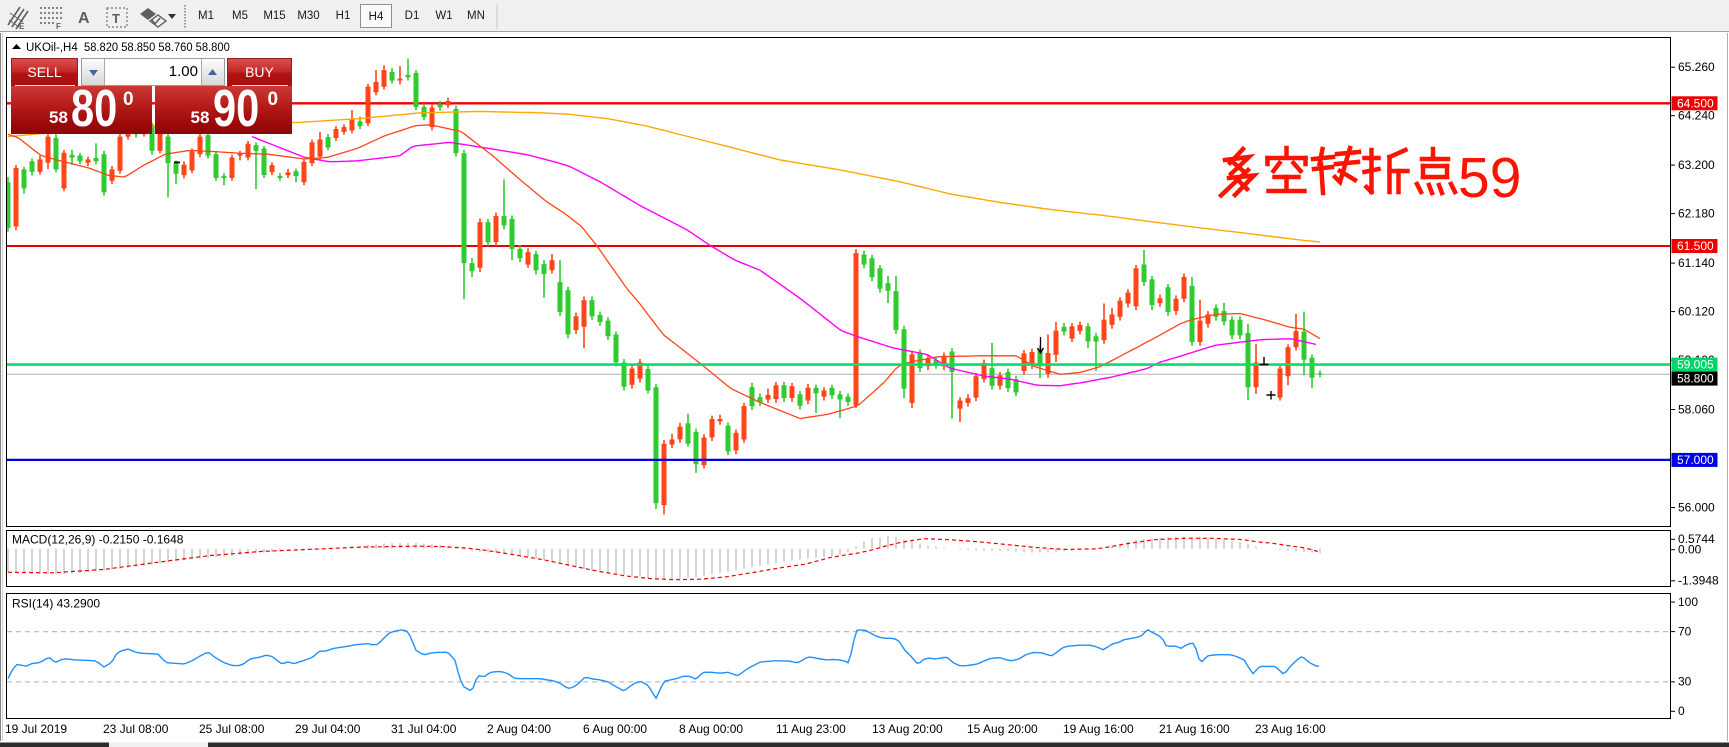 The image size is (1729, 747). I want to click on svg-text: 58.800, so click(1695, 379).